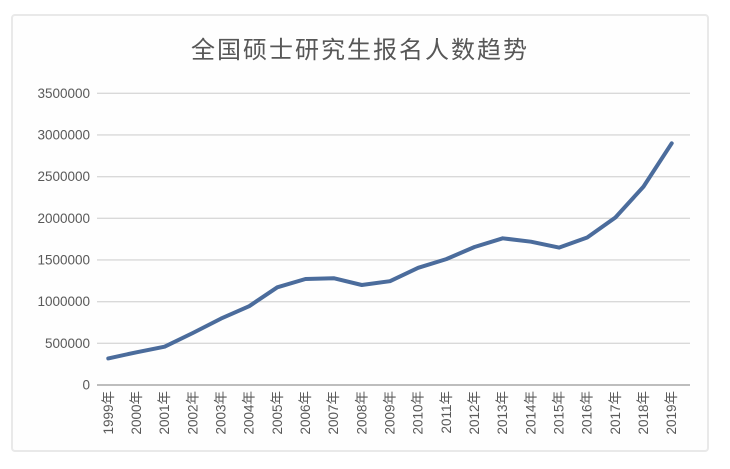 Image resolution: width=730 pixels, height=469 pixels. What do you see at coordinates (63, 218) in the screenshot?
I see `y-tick-label: 2000000` at bounding box center [63, 218].